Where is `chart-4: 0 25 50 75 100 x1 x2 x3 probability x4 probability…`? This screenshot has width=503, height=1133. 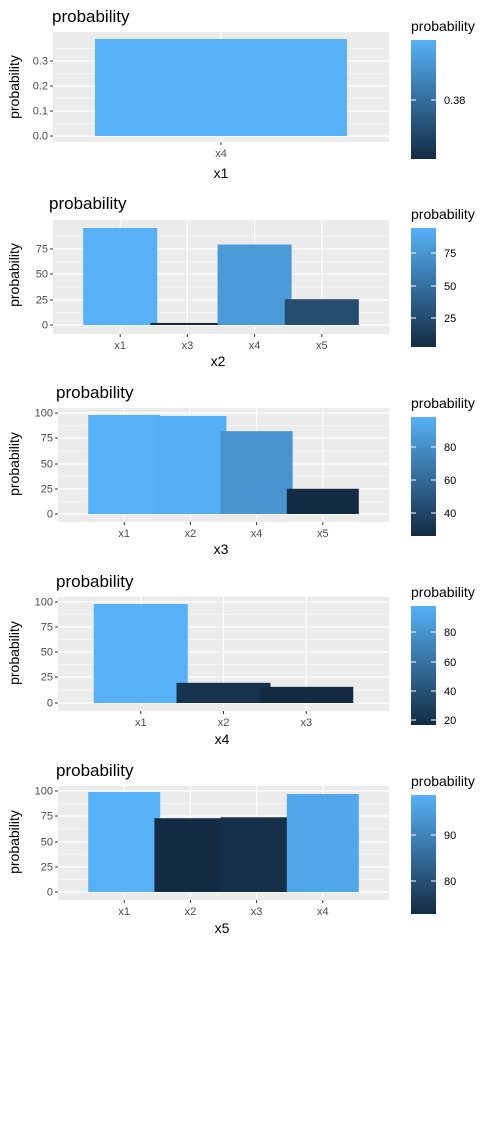
chart-4: 0 25 50 75 100 x1 x2 x3 probability x4 probability… is located at coordinates (240, 659).